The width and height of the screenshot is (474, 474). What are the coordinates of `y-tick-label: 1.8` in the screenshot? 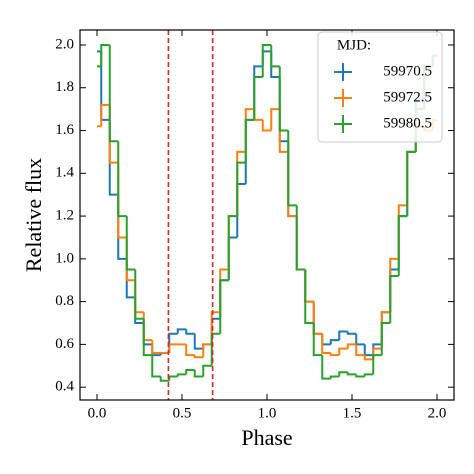 It's located at (64, 87).